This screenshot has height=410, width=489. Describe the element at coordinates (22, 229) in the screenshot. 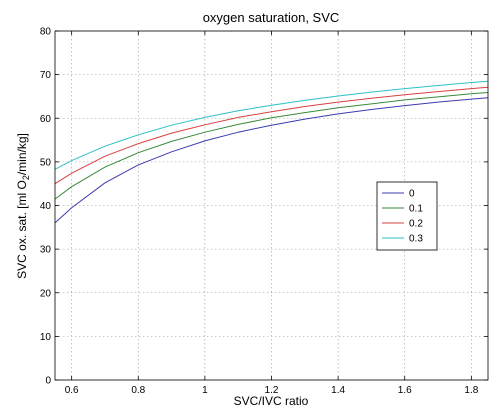

I see `y-axis-title-main: SVC ox. sat. [ml O` at that location.